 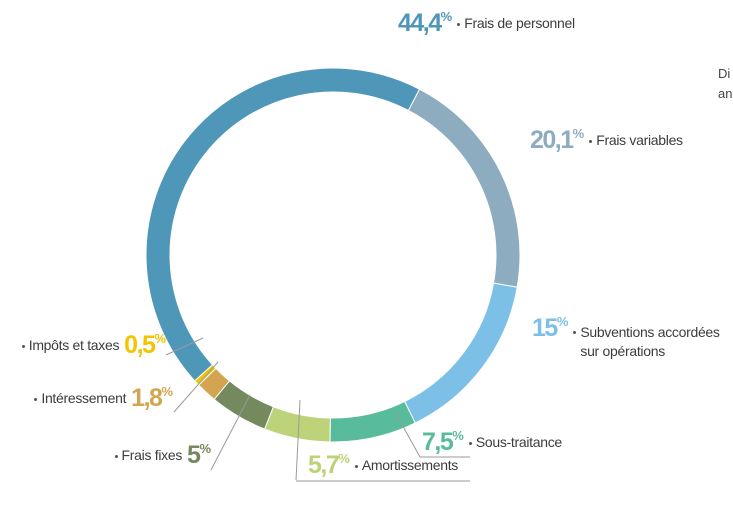 I want to click on segment-label: 5% Frais fixes, so click(x=163, y=455).